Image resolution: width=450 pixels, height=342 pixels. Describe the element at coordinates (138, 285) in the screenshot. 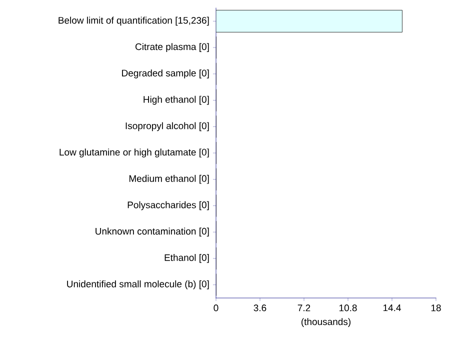

I see `y-tick-label: Unidentified small molecule (b) [0]` at that location.